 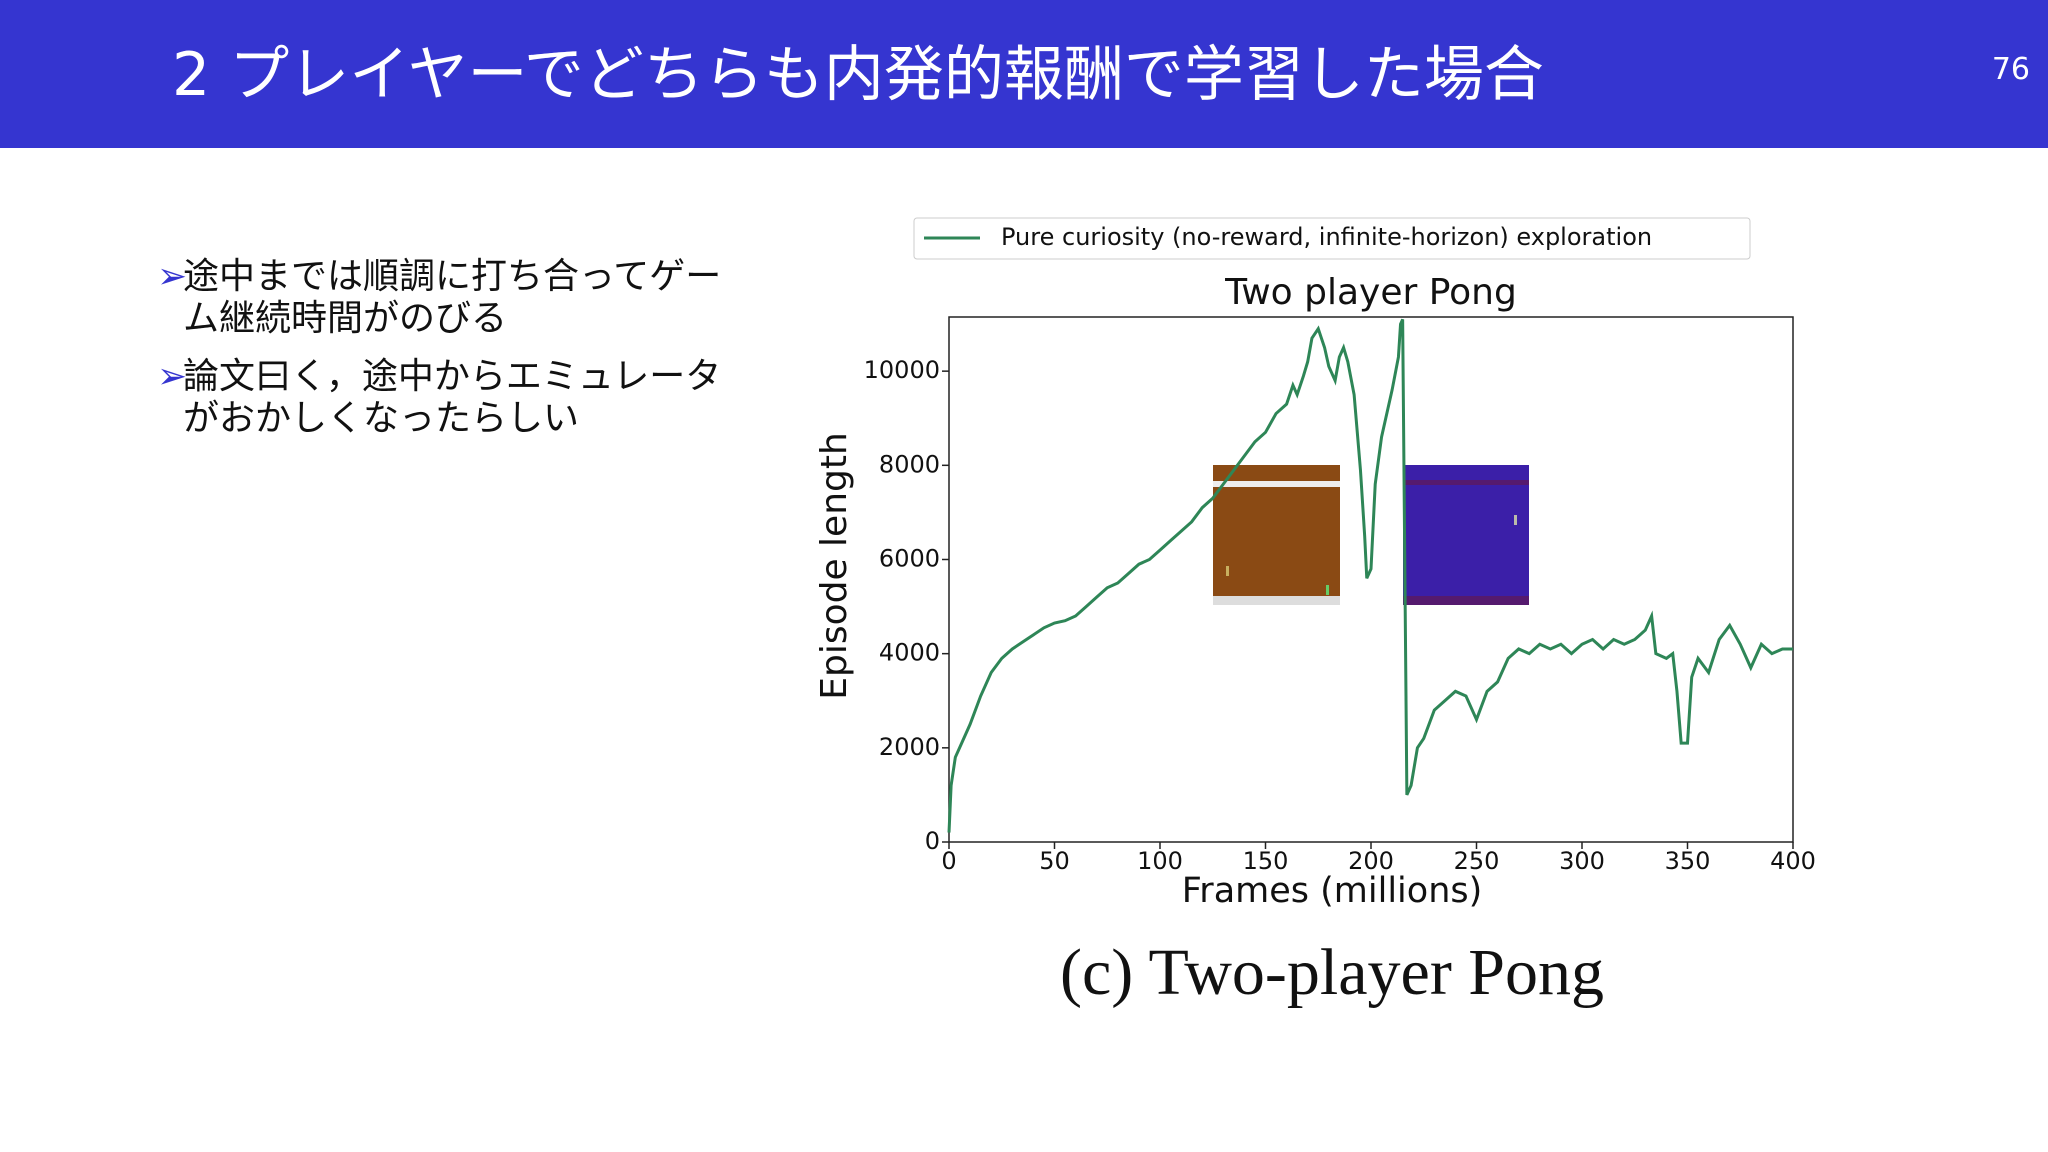 I want to click on y-tick-label: 0, so click(x=932, y=841).